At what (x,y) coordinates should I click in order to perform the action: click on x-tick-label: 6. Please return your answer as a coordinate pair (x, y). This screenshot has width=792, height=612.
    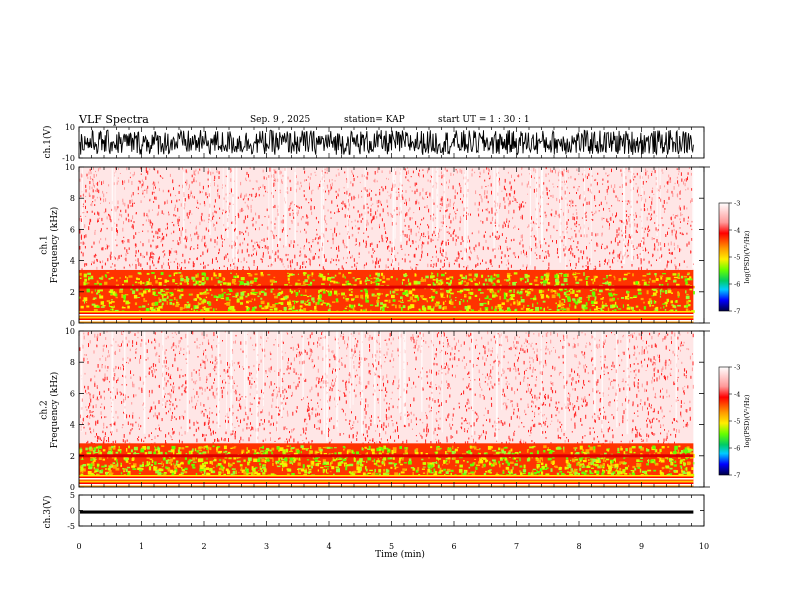
    Looking at the image, I should click on (453, 546).